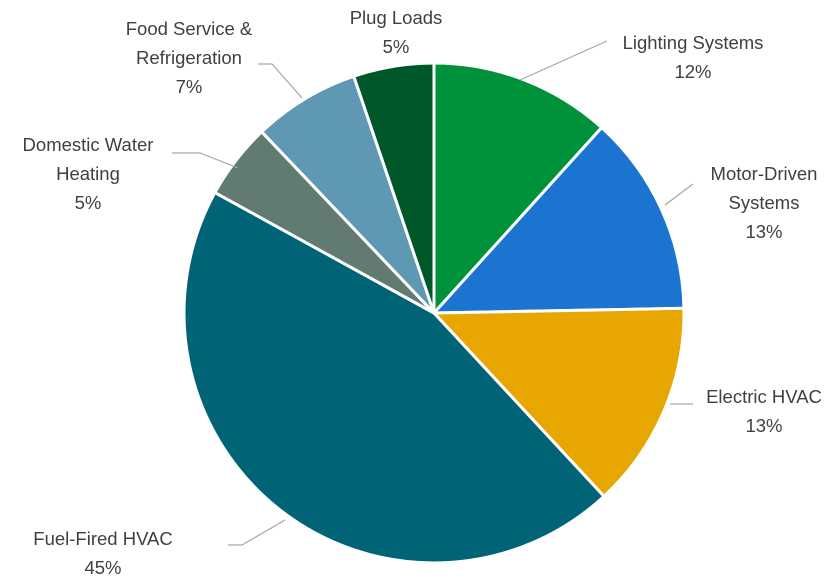 This screenshot has width=839, height=579. Describe the element at coordinates (348, 194) in the screenshot. I see `pie-slice-food-service-refrigeration` at that location.